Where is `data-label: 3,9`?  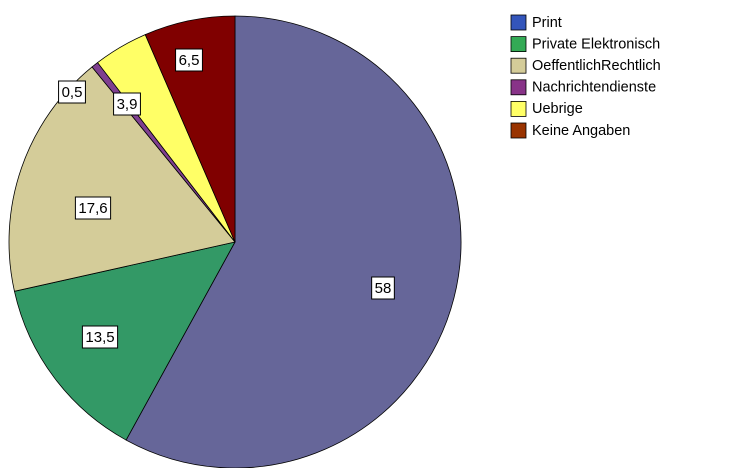
data-label: 3,9 is located at coordinates (127, 104).